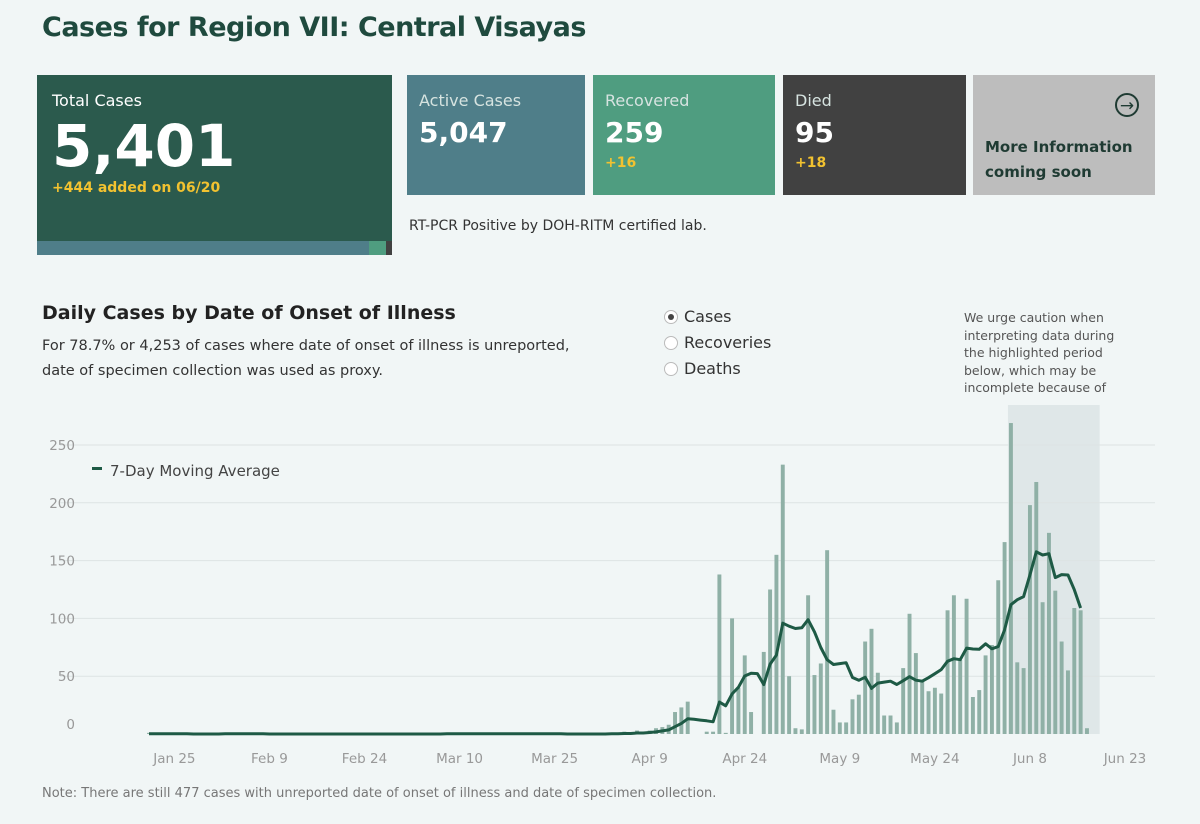 The height and width of the screenshot is (824, 1200). I want to click on legend: 7-Day Moving Average, so click(186, 471).